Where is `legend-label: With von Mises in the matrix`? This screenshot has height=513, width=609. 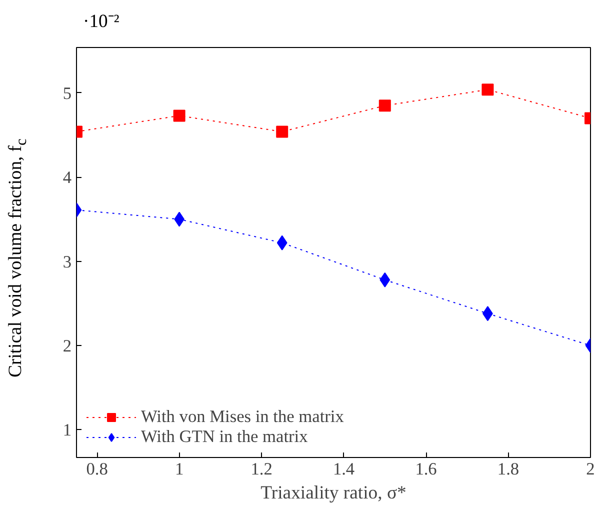 legend-label: With von Mises in the matrix is located at coordinates (242, 417).